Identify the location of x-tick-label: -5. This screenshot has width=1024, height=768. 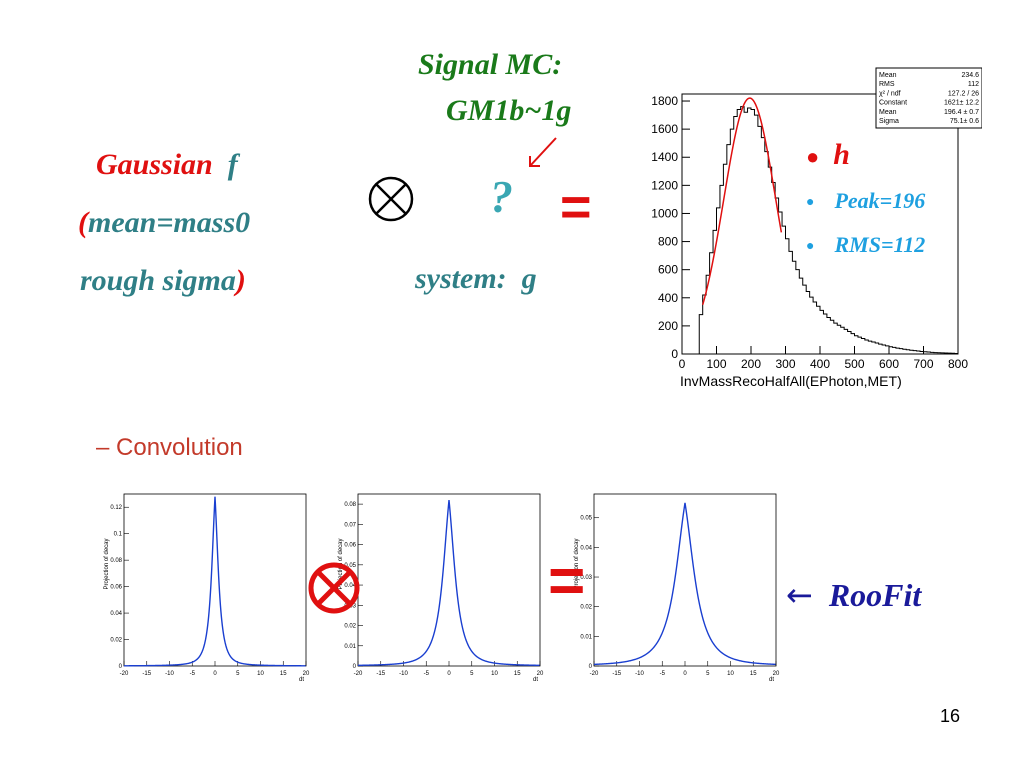
(663, 674).